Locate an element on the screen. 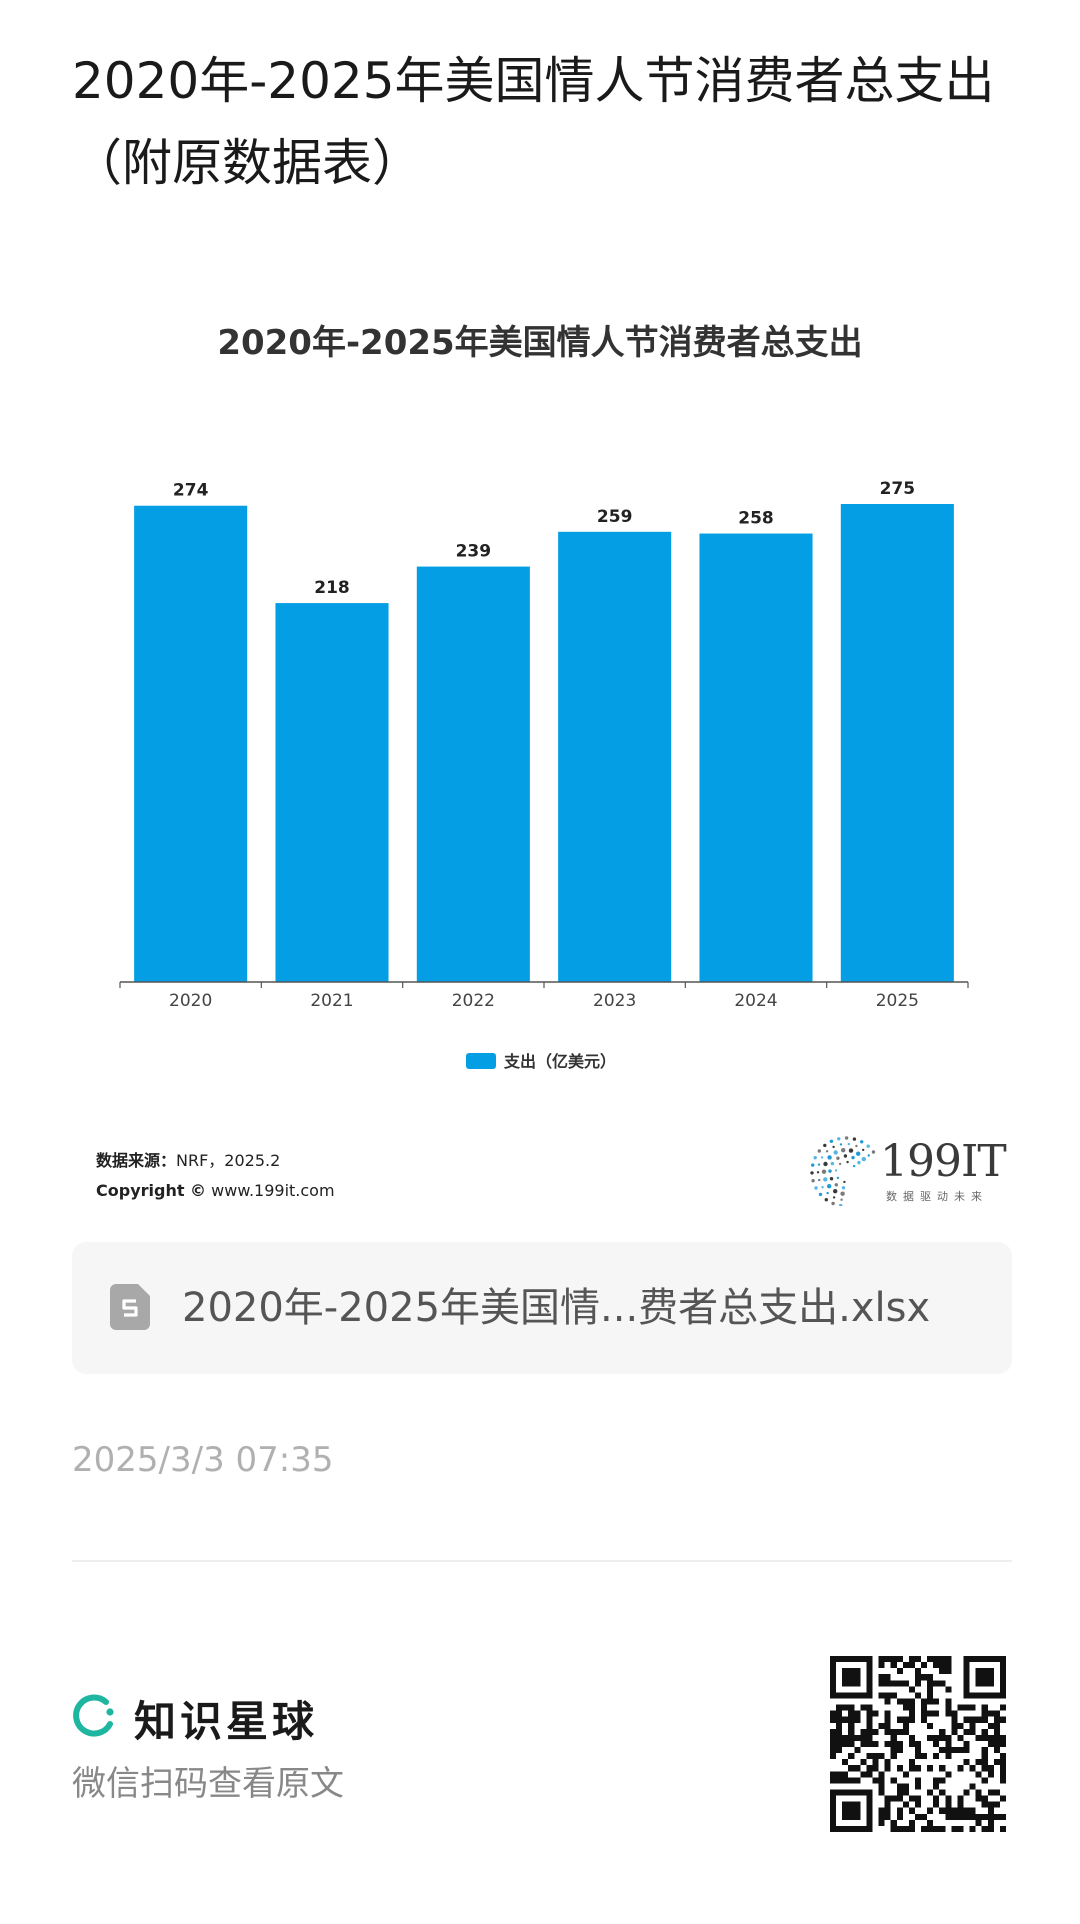 This screenshot has width=1080, height=1924. bar-value-label-2021: 218 is located at coordinates (332, 588).